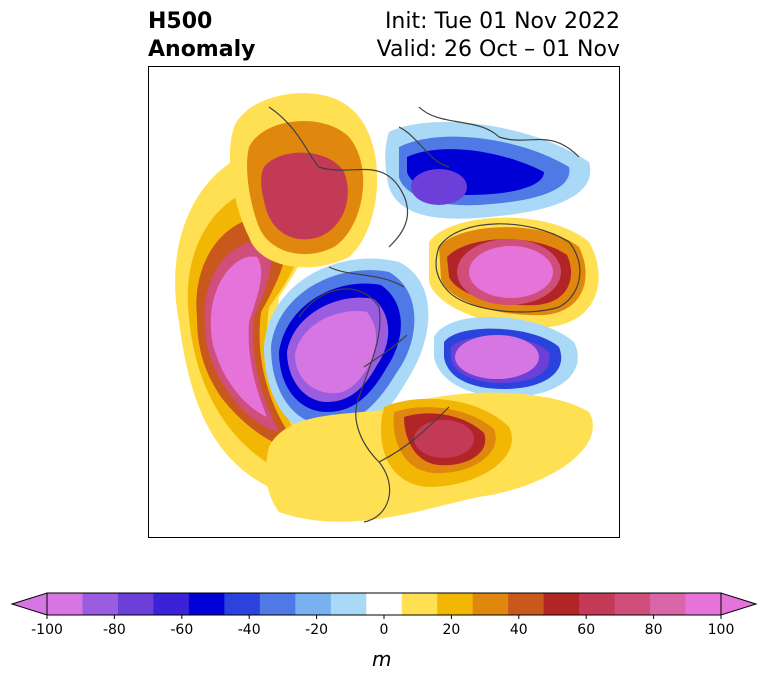  I want to click on title-left: H500 Anomaly, so click(201, 36).